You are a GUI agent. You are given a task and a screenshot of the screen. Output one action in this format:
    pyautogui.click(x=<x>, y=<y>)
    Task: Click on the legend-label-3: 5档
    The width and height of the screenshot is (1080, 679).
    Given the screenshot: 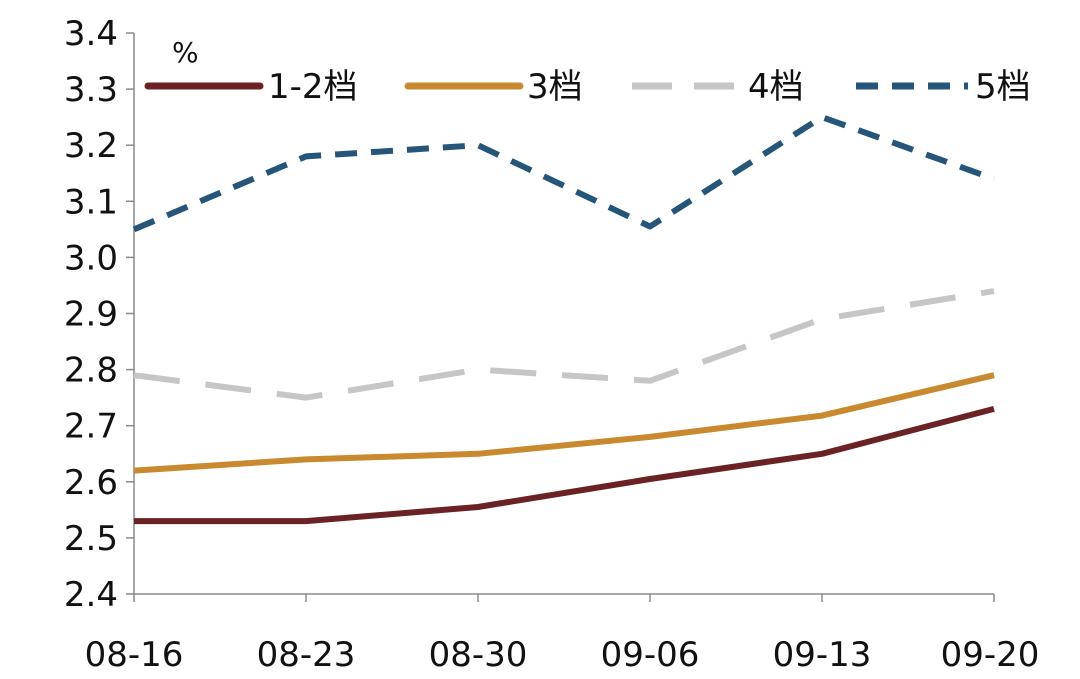 What is the action you would take?
    pyautogui.click(x=1003, y=87)
    